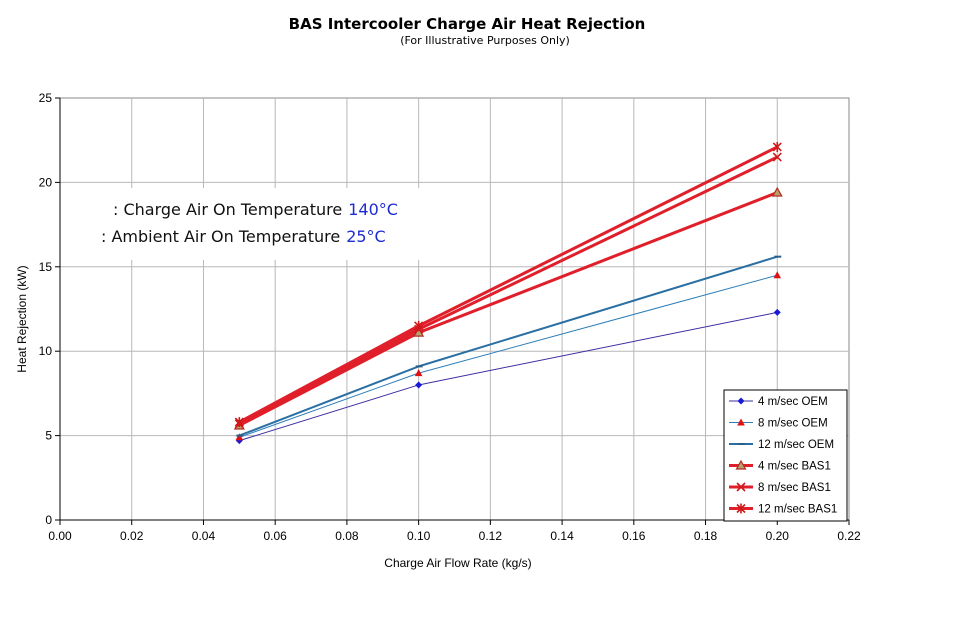 This screenshot has width=970, height=640. I want to click on x-axis-label: Charge Air Flow Rate (kg/s), so click(457, 563).